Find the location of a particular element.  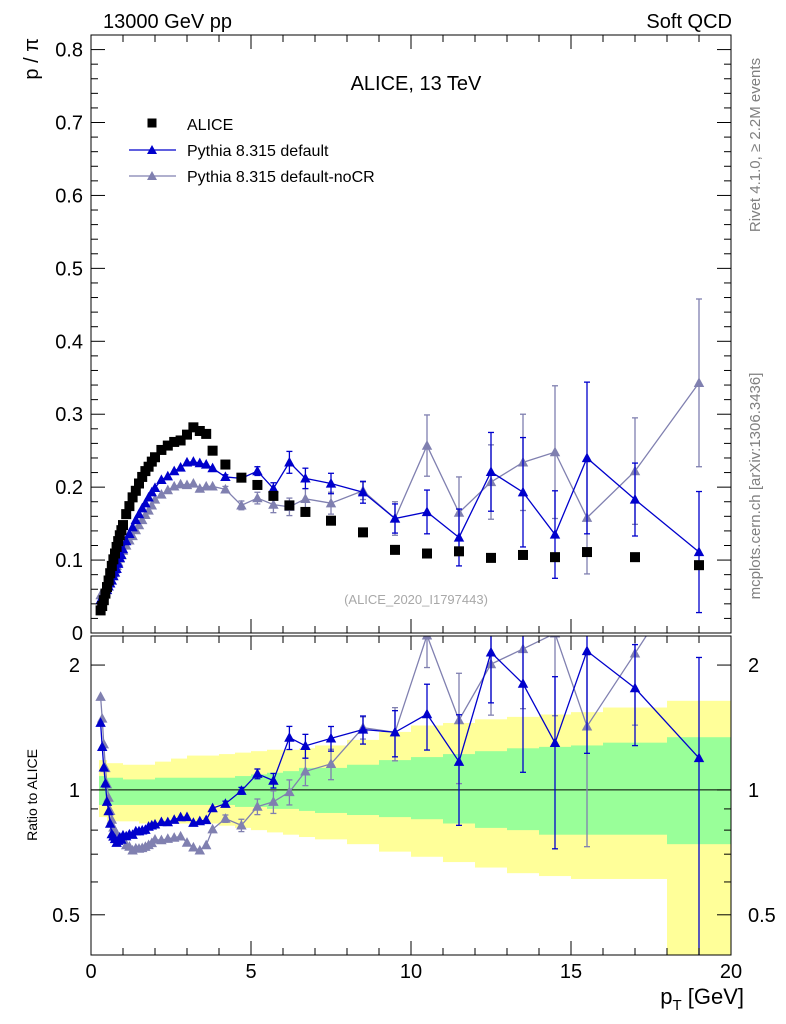

header-right: Soft QCD is located at coordinates (689, 22).